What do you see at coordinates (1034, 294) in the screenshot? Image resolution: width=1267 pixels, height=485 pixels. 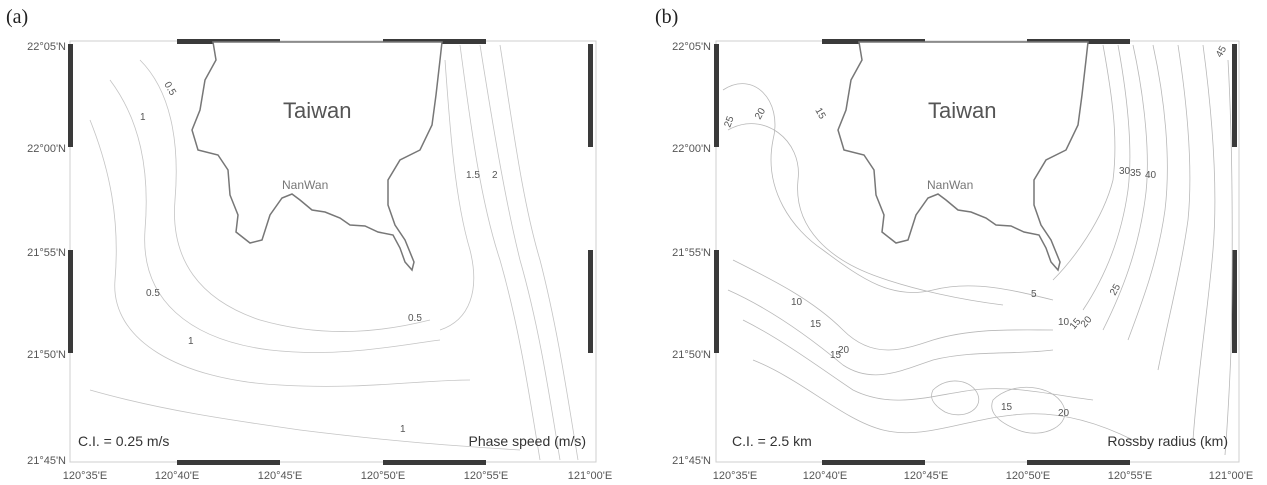 I see `contour-label: 5` at bounding box center [1034, 294].